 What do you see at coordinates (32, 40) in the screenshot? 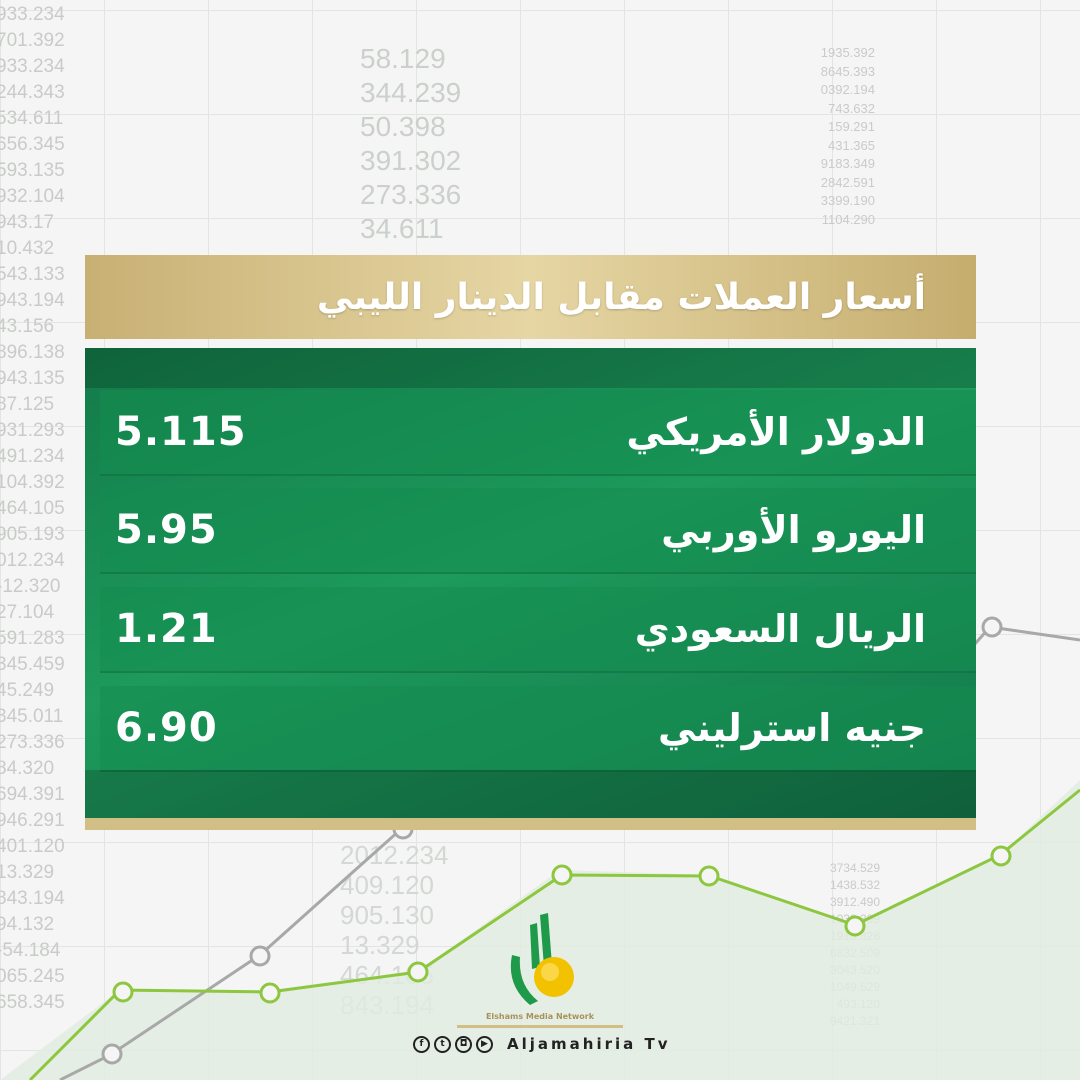
I see `bg-number: 701.392` at bounding box center [32, 40].